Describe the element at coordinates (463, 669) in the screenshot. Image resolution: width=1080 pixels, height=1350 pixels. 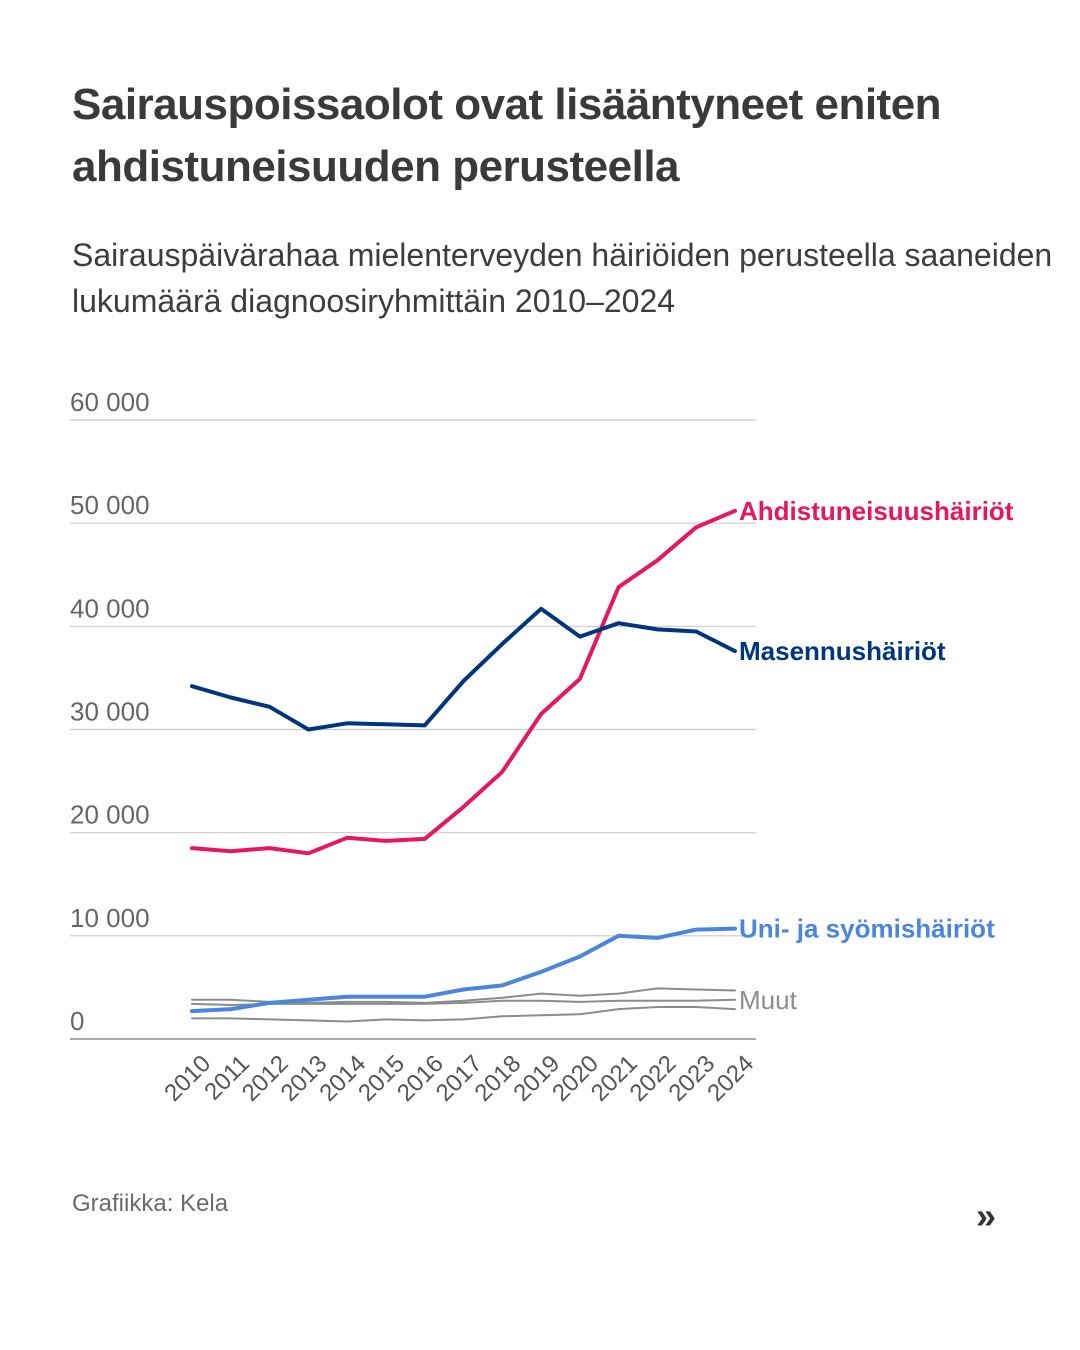
I see `series-line-masennushäiriöt` at that location.